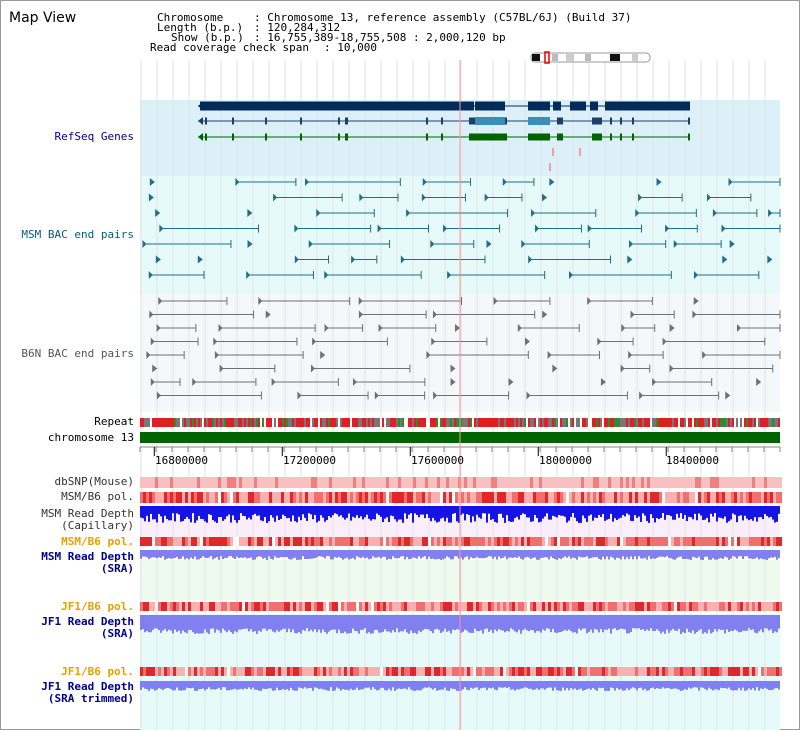  What do you see at coordinates (94, 136) in the screenshot?
I see `track-label-refseq-genes: RefSeq Genes` at bounding box center [94, 136].